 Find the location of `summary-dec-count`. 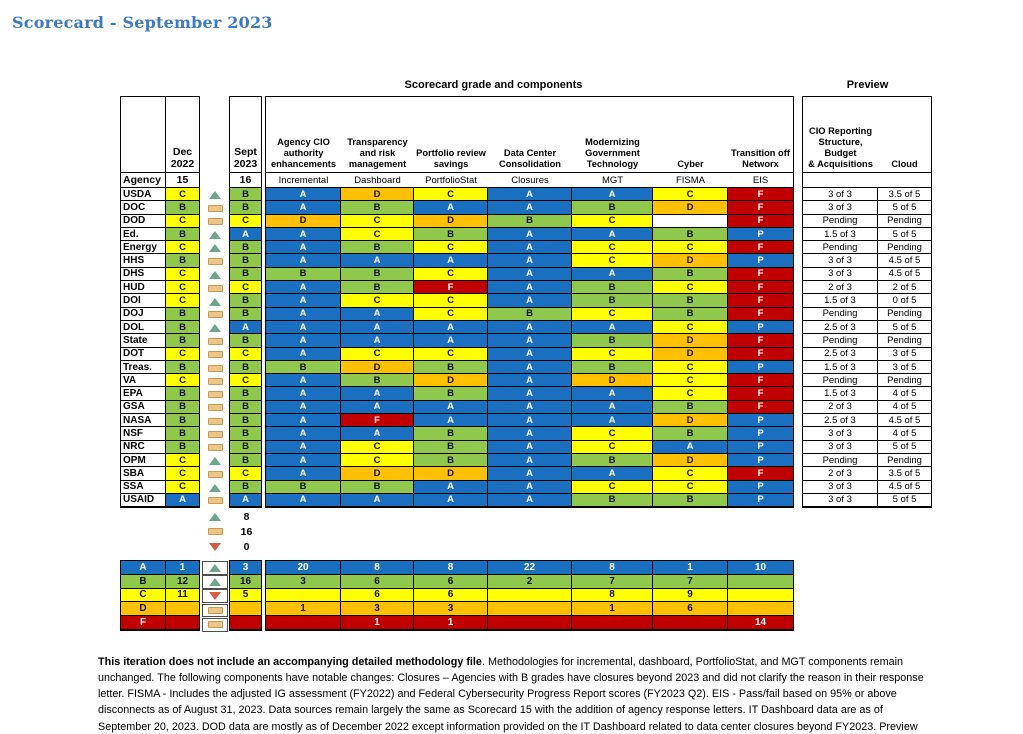

summary-dec-count is located at coordinates (182, 609).